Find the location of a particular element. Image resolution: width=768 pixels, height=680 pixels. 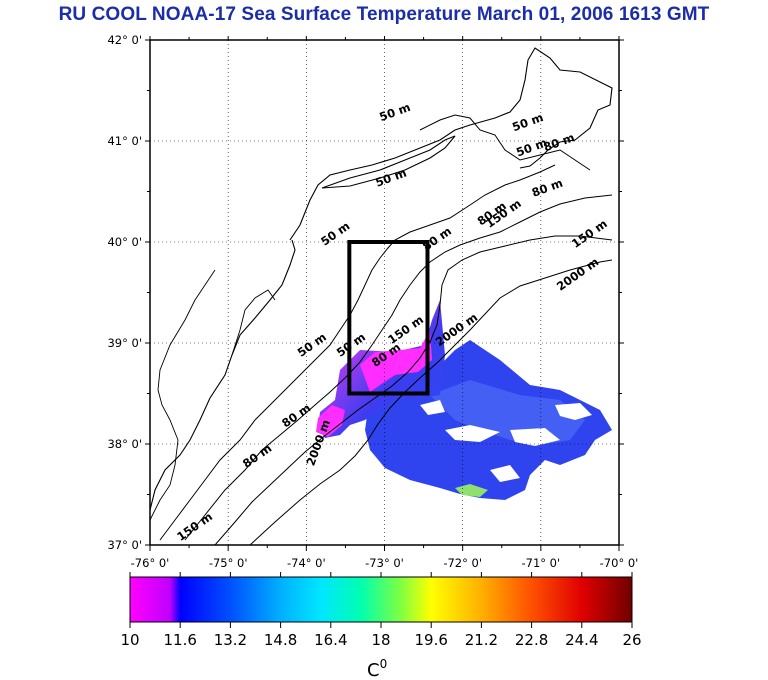

lat-tick-label: 40° 0' is located at coordinates (124, 242).